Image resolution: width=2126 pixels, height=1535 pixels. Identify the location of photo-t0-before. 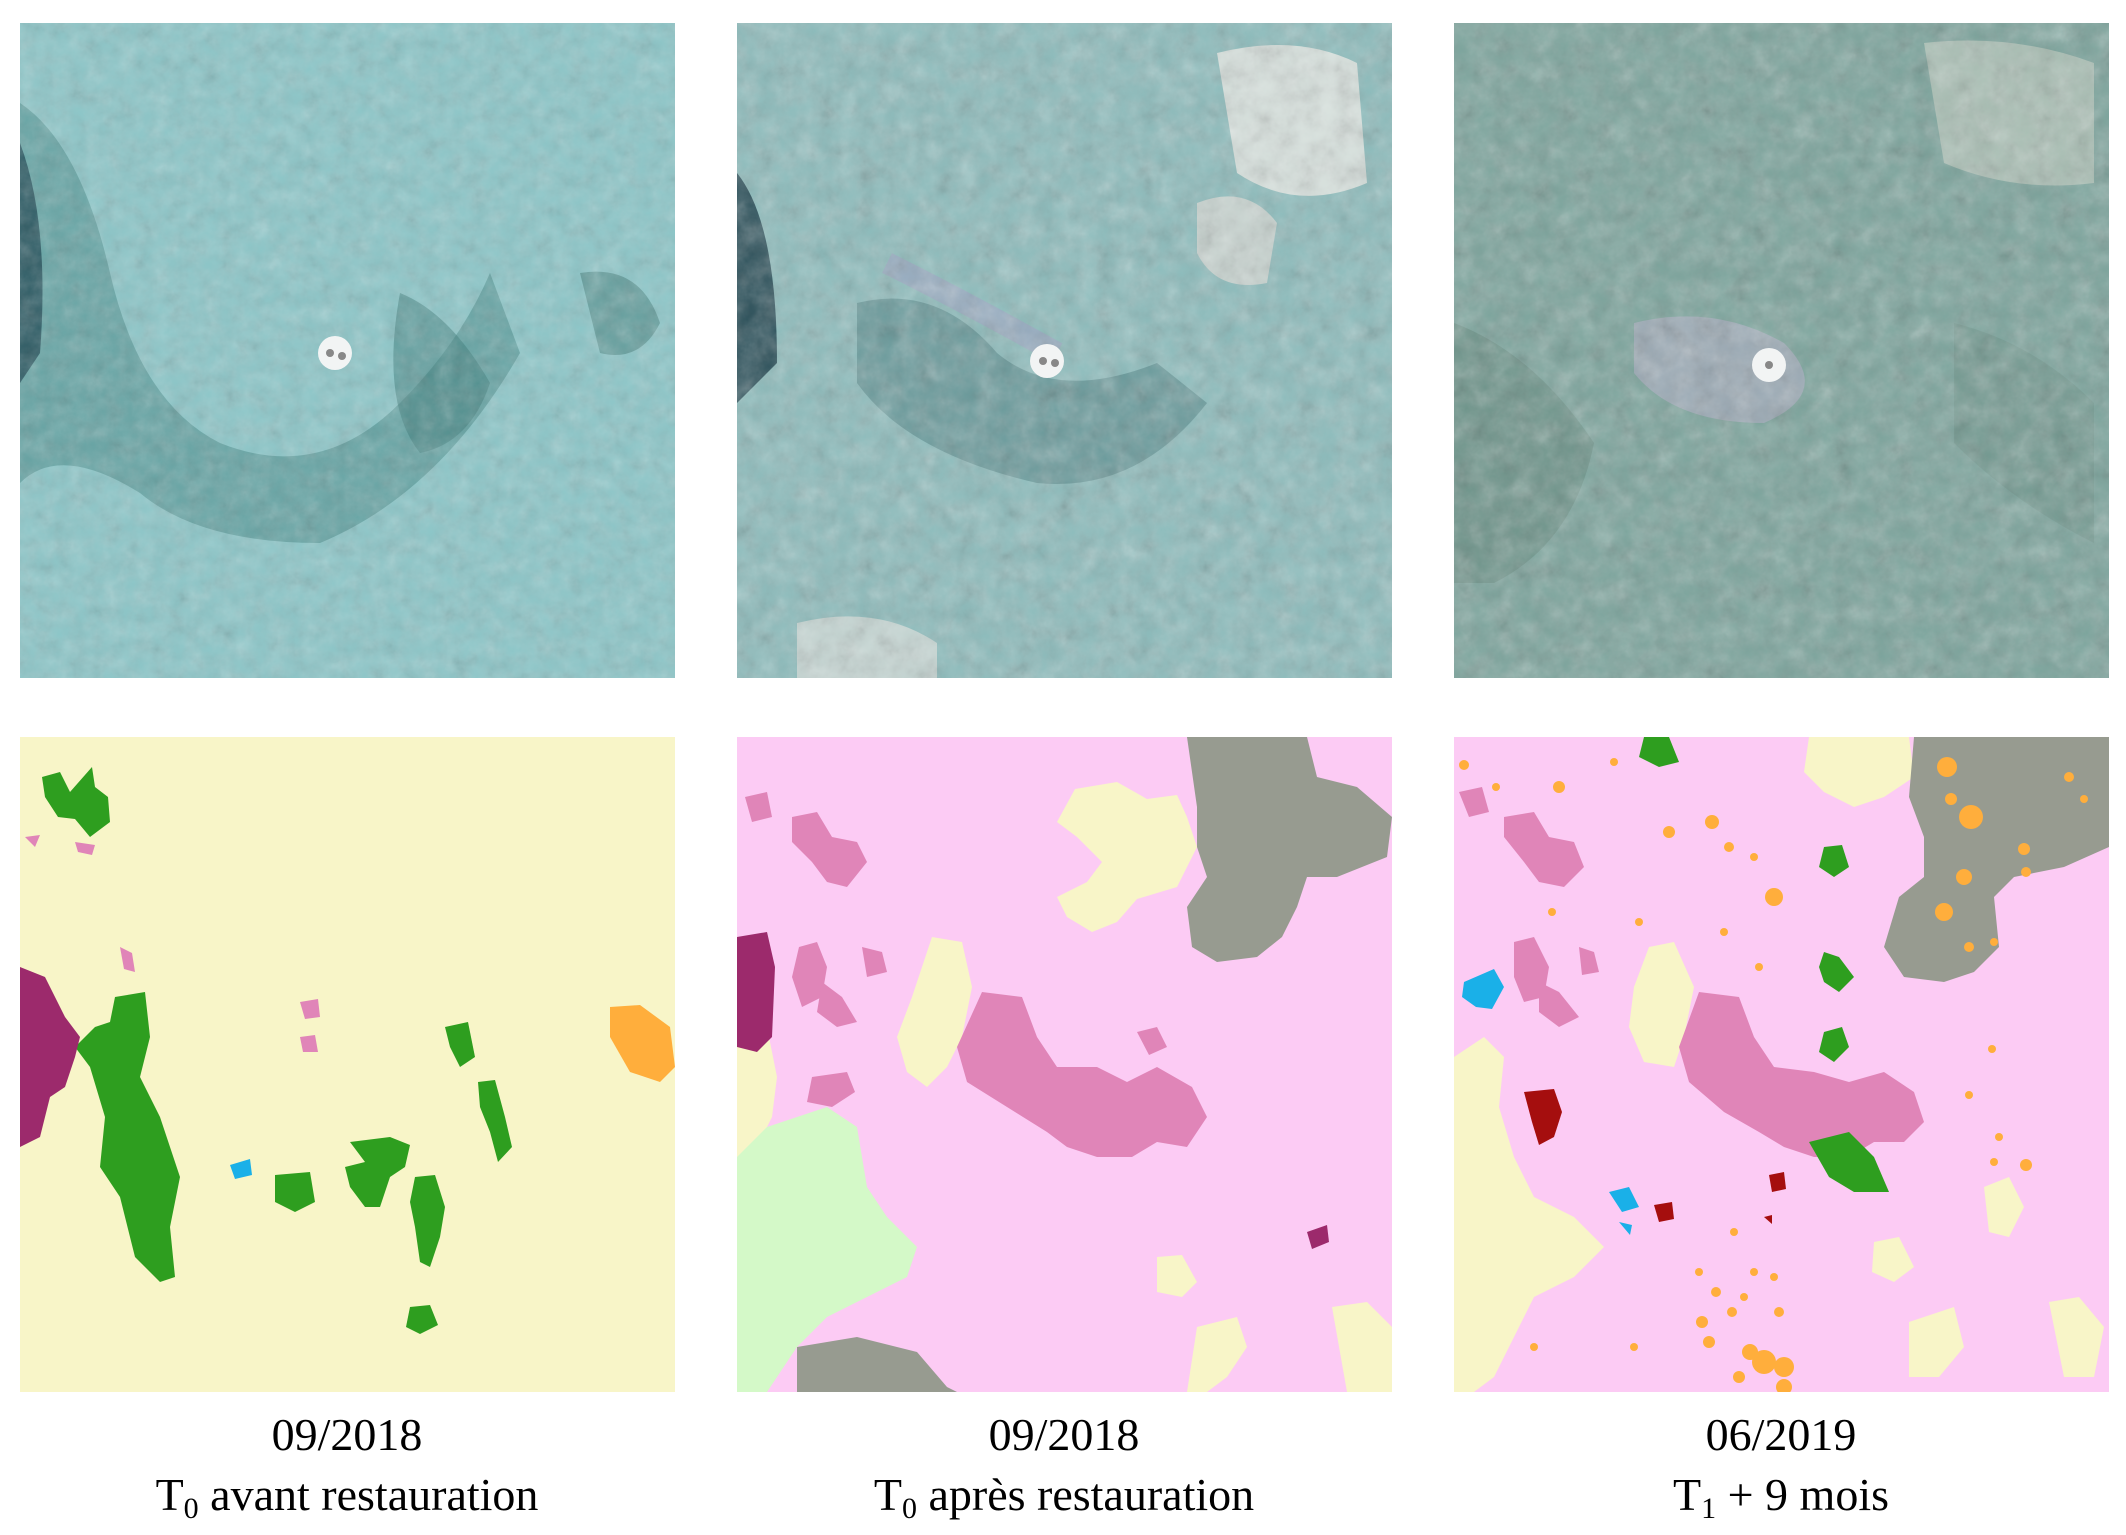
(347, 350).